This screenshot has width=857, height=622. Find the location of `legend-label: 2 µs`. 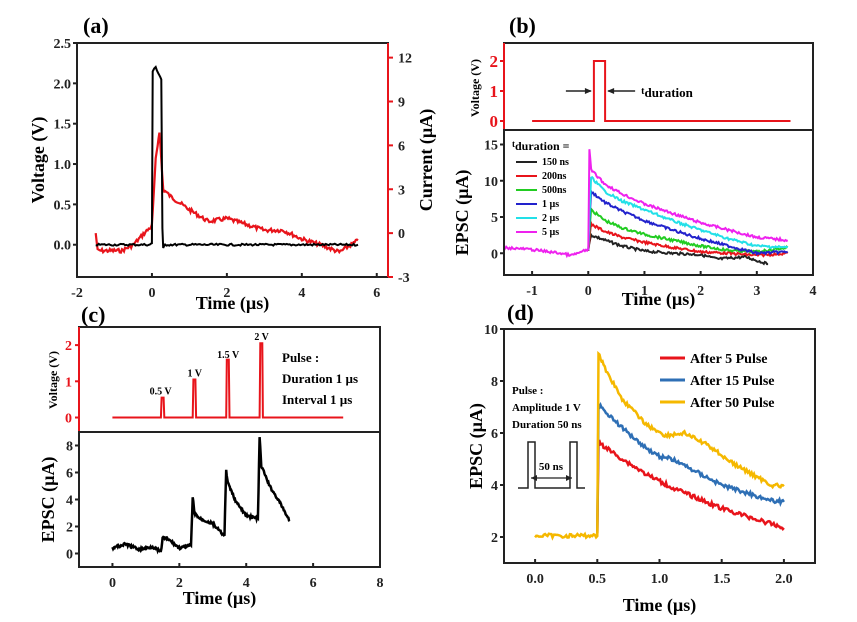

legend-label: 2 µs is located at coordinates (550, 218).